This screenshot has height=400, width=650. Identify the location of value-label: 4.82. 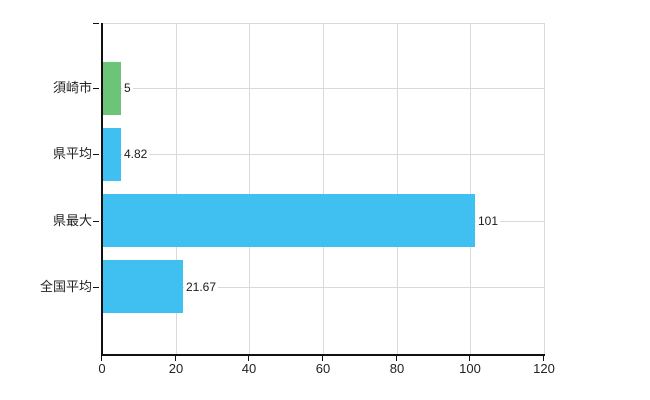
(136, 154).